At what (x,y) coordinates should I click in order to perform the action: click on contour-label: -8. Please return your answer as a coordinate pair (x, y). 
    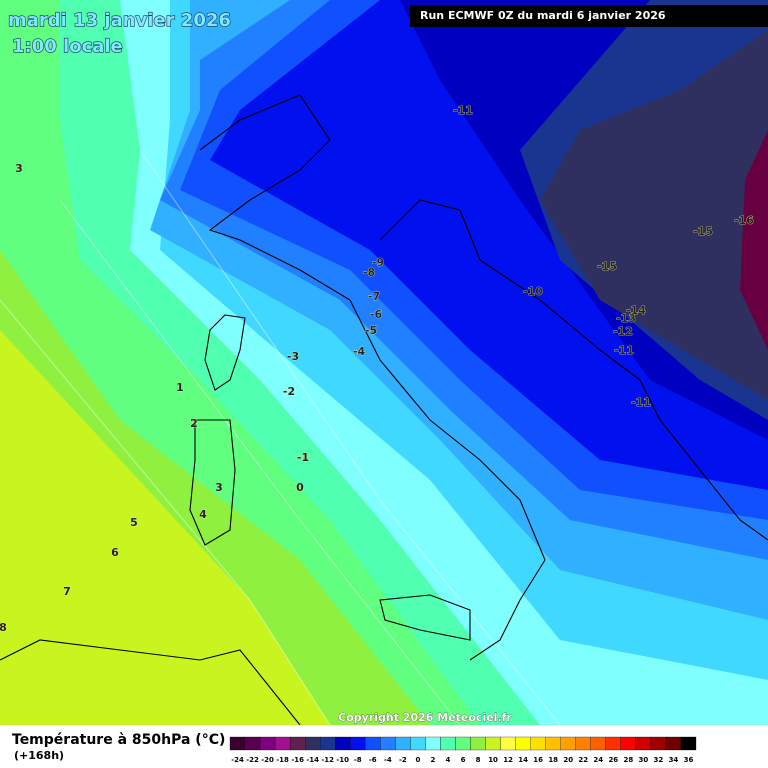
    Looking at the image, I should click on (369, 272).